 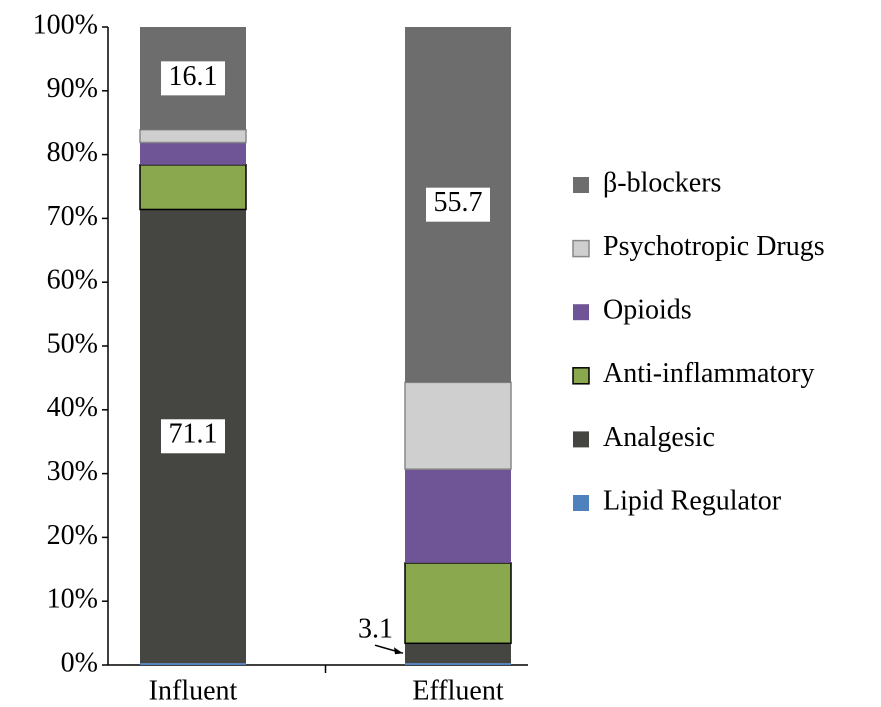 What do you see at coordinates (72, 471) in the screenshot?
I see `y-tick-label: 30%` at bounding box center [72, 471].